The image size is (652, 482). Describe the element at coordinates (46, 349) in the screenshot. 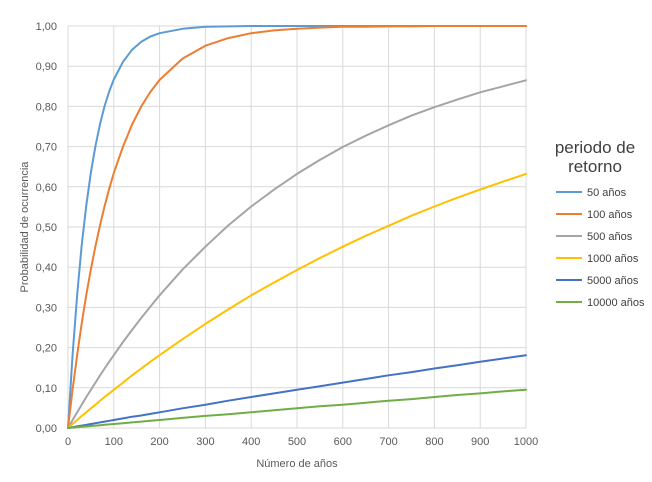

I see `y-tick-label: 0,20` at that location.